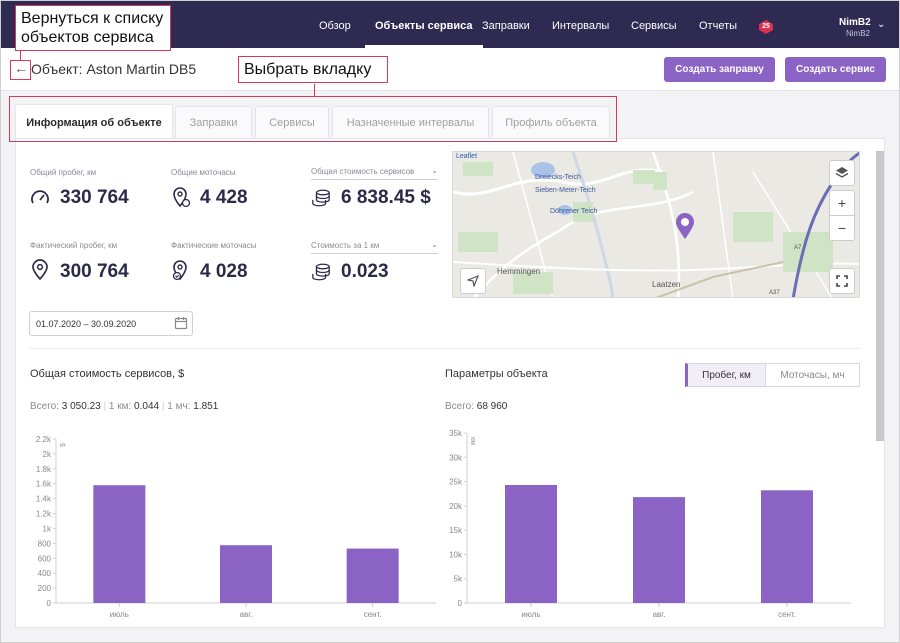 Image resolution: width=900 pixels, height=643 pixels. Describe the element at coordinates (654, 26) in the screenshot. I see `nav-item-services: Сервисы` at that location.